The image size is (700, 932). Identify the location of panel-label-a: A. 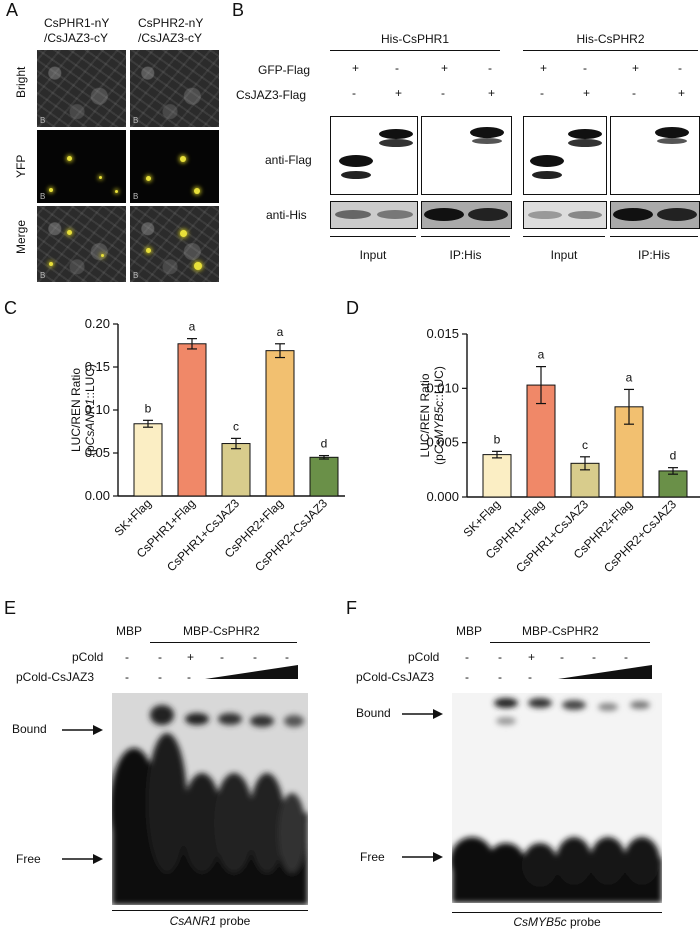
(12, 10).